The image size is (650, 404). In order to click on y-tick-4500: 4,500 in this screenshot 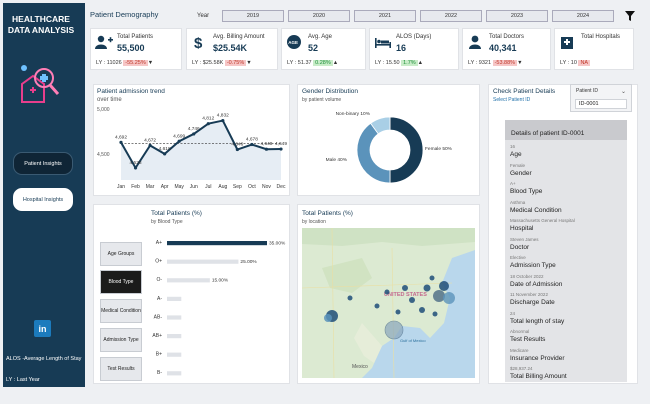, I will do `click(103, 155)`.